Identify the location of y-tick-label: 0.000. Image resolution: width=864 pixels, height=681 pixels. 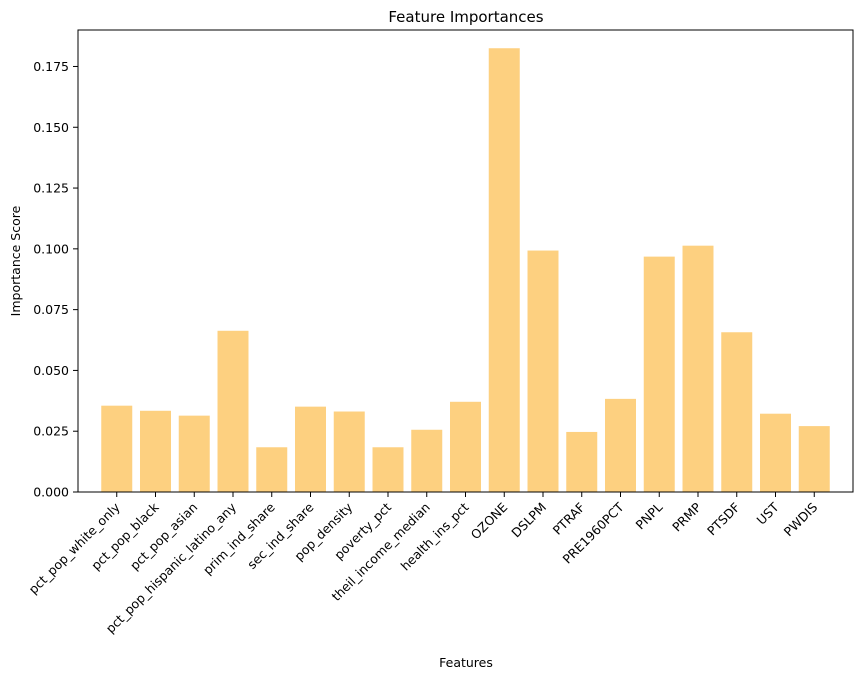
(51, 492).